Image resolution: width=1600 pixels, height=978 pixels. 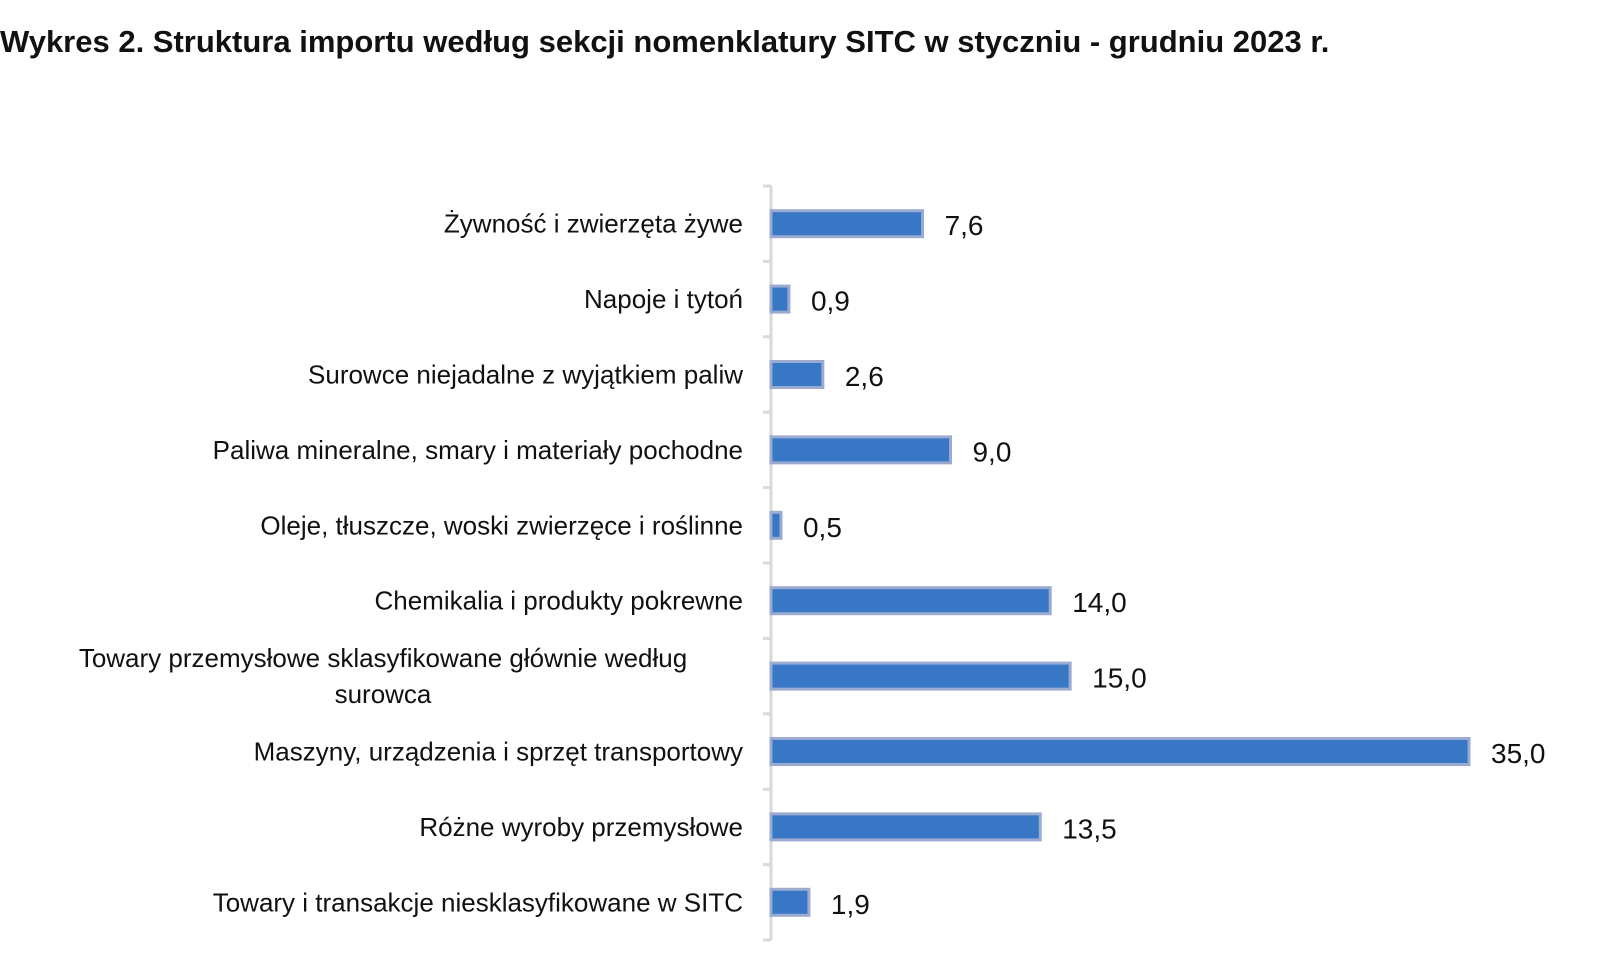 I want to click on value-label: 2,6, so click(x=864, y=376).